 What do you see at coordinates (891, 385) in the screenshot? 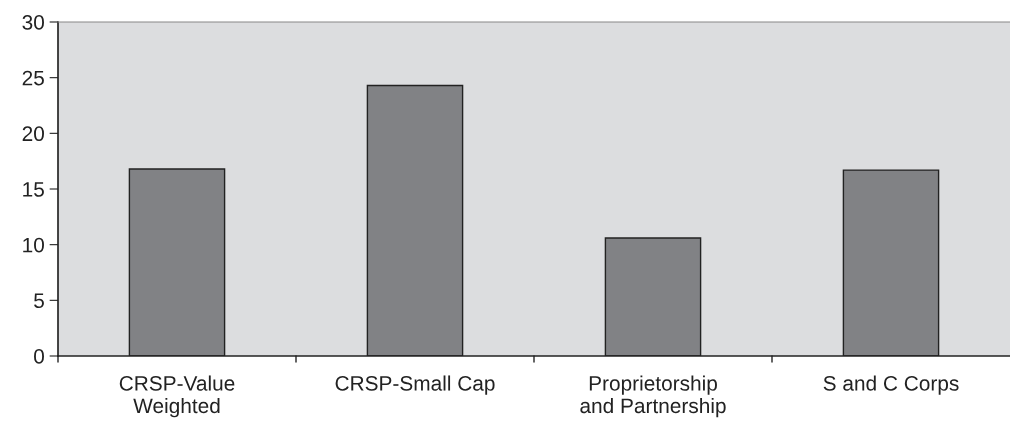
I see `x-tick-label: S and C Corps` at bounding box center [891, 385].